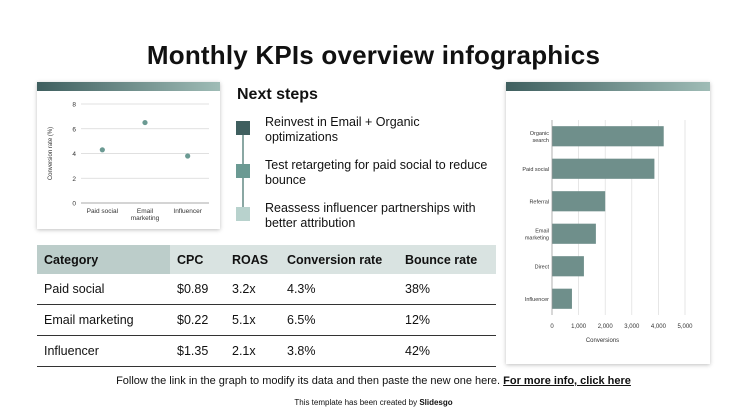 The width and height of the screenshot is (747, 420). What do you see at coordinates (539, 202) in the screenshot?
I see `y-tick-label: Referral` at bounding box center [539, 202].